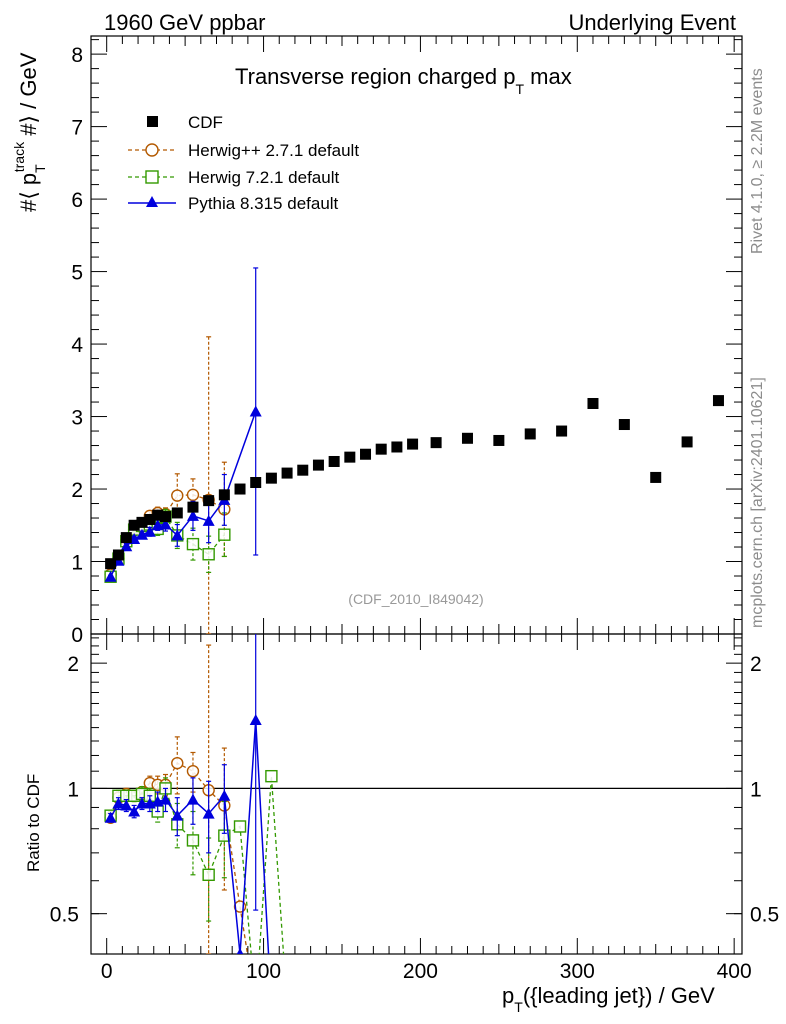  What do you see at coordinates (263, 177) in the screenshot?
I see `legend-herwig7-label: Herwig 7.2.1 default` at bounding box center [263, 177].